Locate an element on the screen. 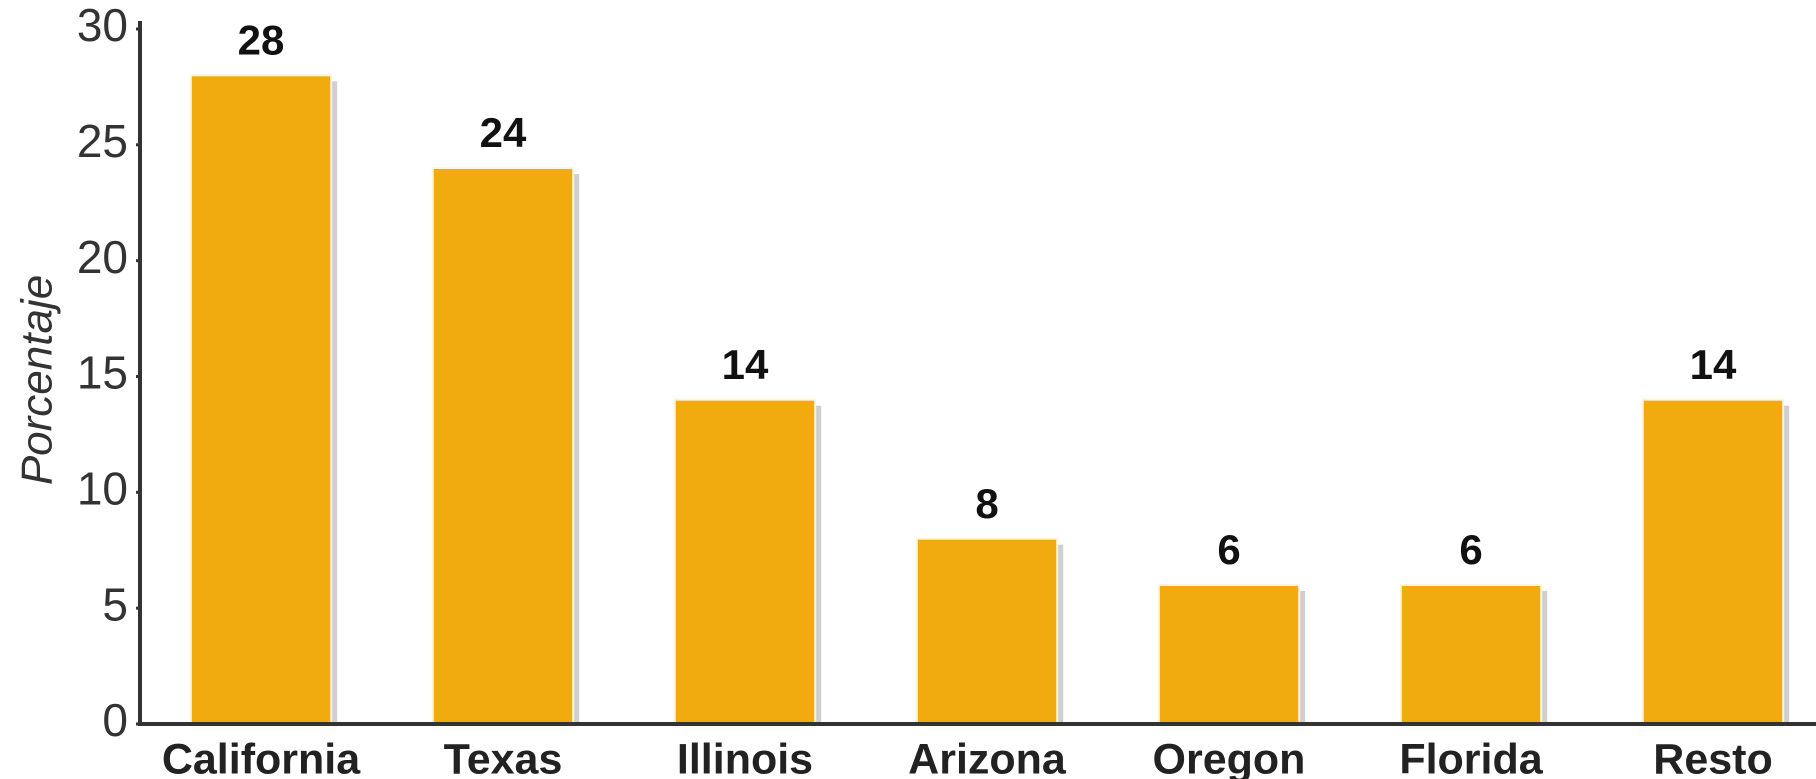  y-tick-label: 5 is located at coordinates (115, 604).